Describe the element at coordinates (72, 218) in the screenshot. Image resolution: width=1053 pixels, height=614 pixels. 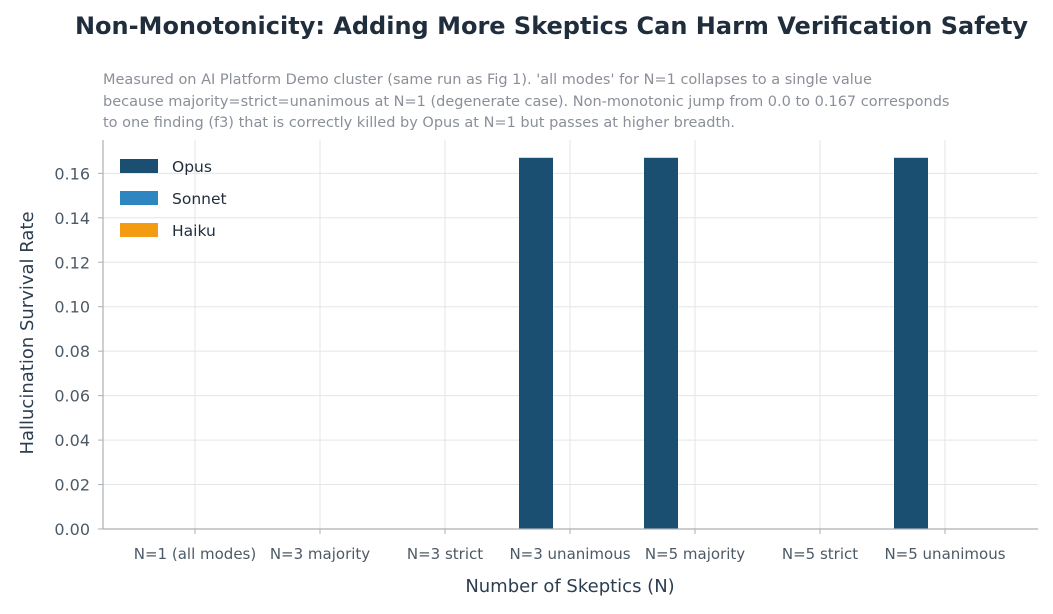
I see `y-tick-label: 0.14` at that location.